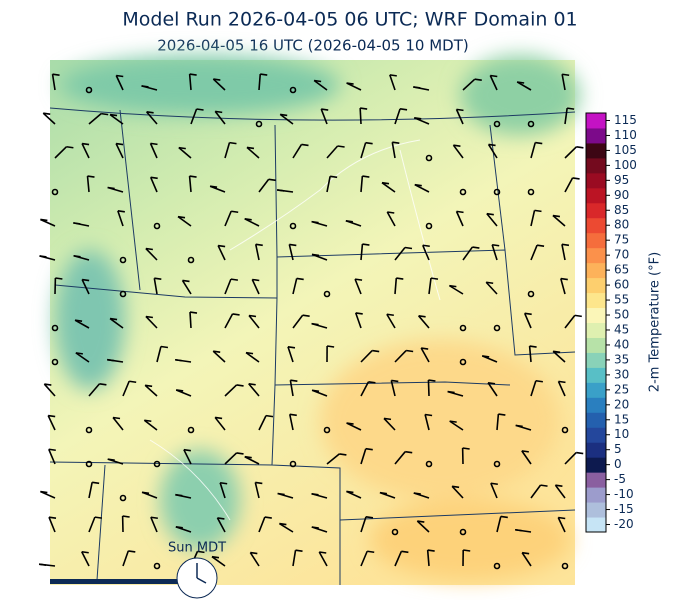  I want to click on colorbar-tick-label: -15, so click(624, 509).